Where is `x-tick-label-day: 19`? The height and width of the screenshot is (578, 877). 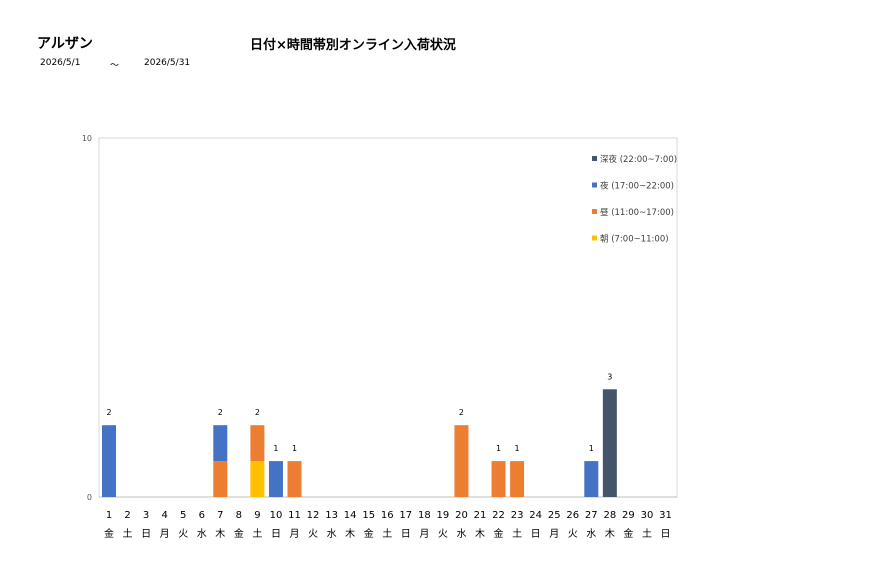
x-tick-label-day: 19 is located at coordinates (443, 515).